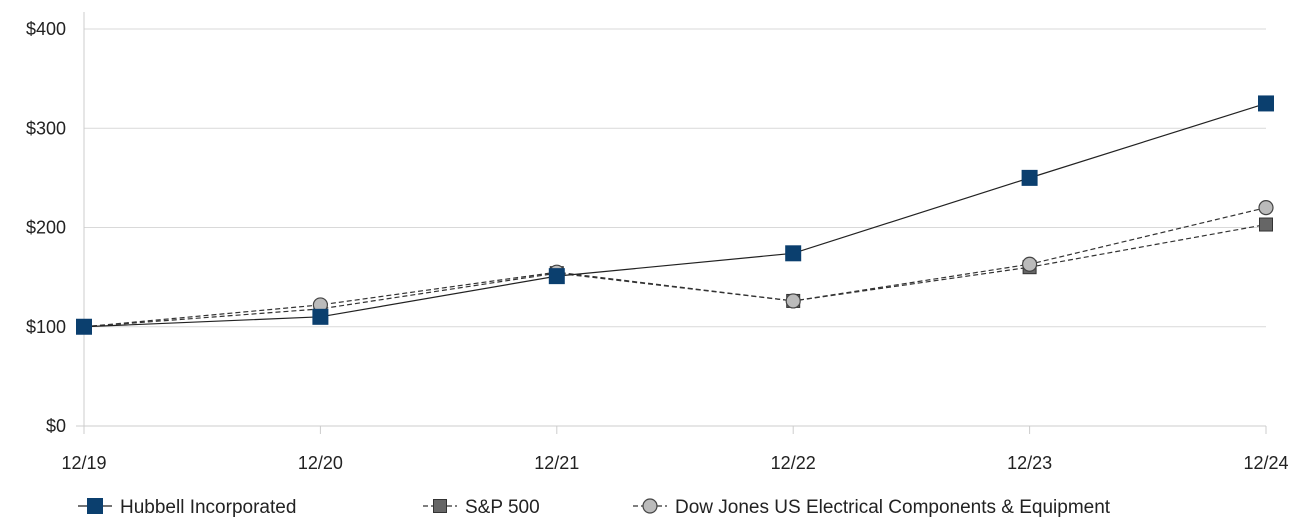 Image resolution: width=1297 pixels, height=517 pixels. I want to click on y-tick-label: $400, so click(46, 29).